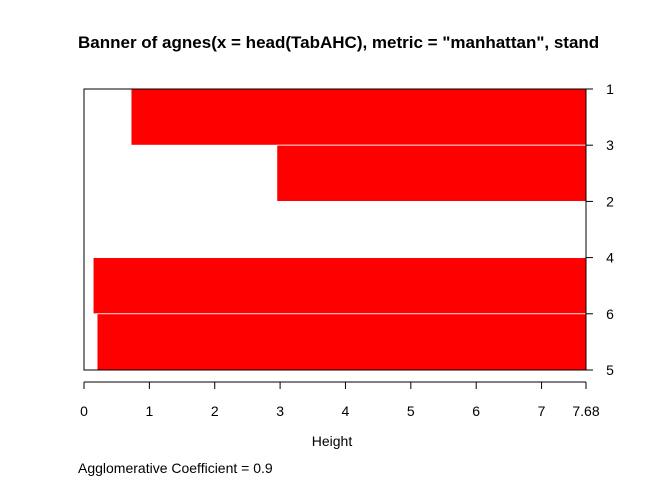 Image resolution: width=672 pixels, height=480 pixels. I want to click on height-tick-label: 0, so click(84, 411).